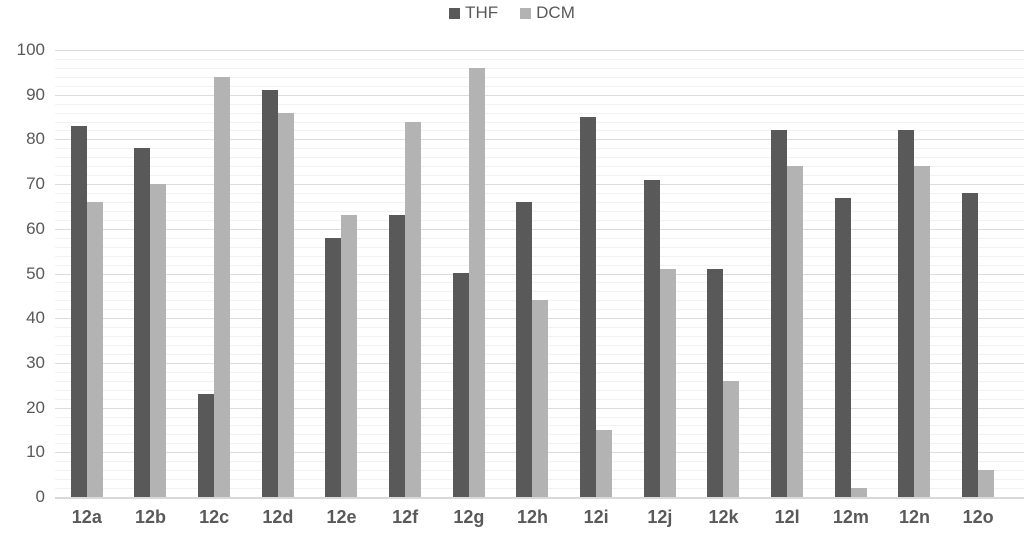 The image size is (1024, 536). Describe the element at coordinates (158, 340) in the screenshot. I see `dcm-bar-12b` at that location.